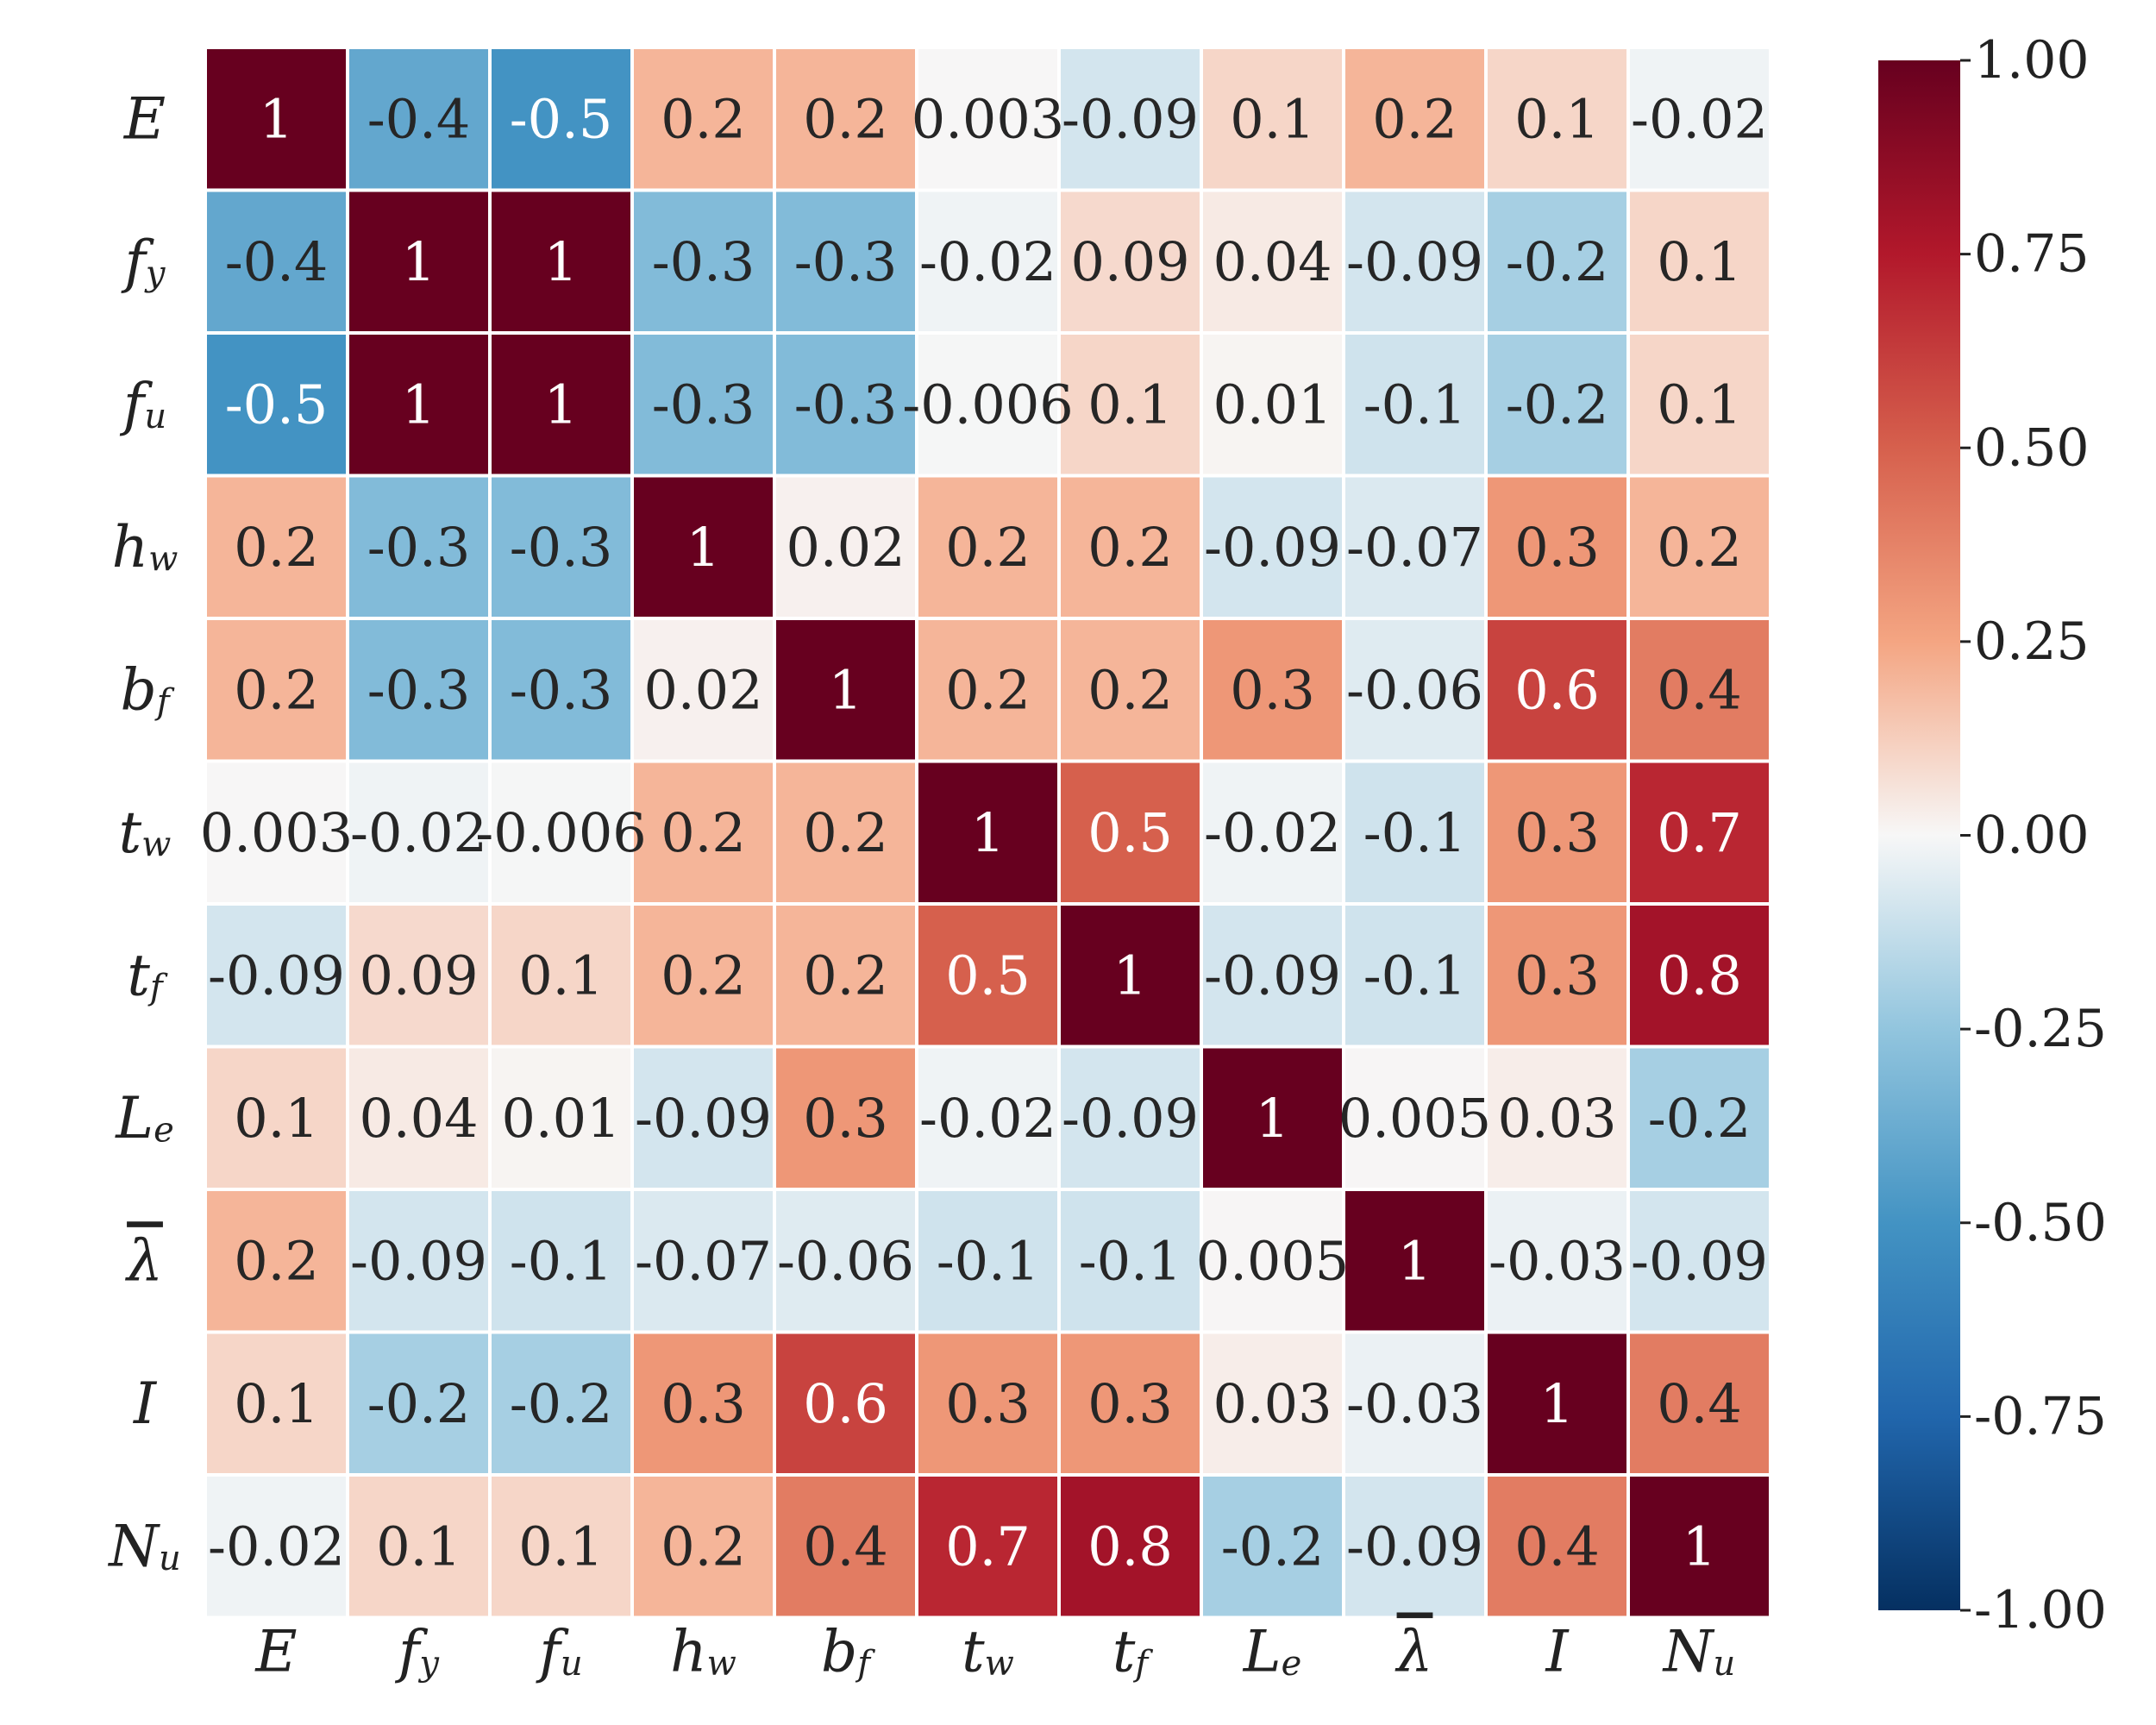 The width and height of the screenshot is (2156, 1725). Describe the element at coordinates (1133, 1652) in the screenshot. I see `x-axis-label: tf` at that location.